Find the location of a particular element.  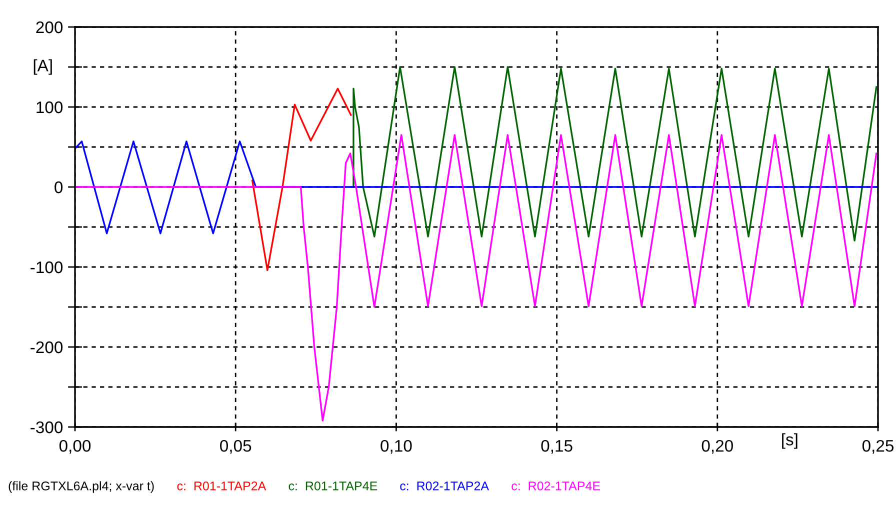

text: c: R01-1TAP4E is located at coordinates (333, 486).